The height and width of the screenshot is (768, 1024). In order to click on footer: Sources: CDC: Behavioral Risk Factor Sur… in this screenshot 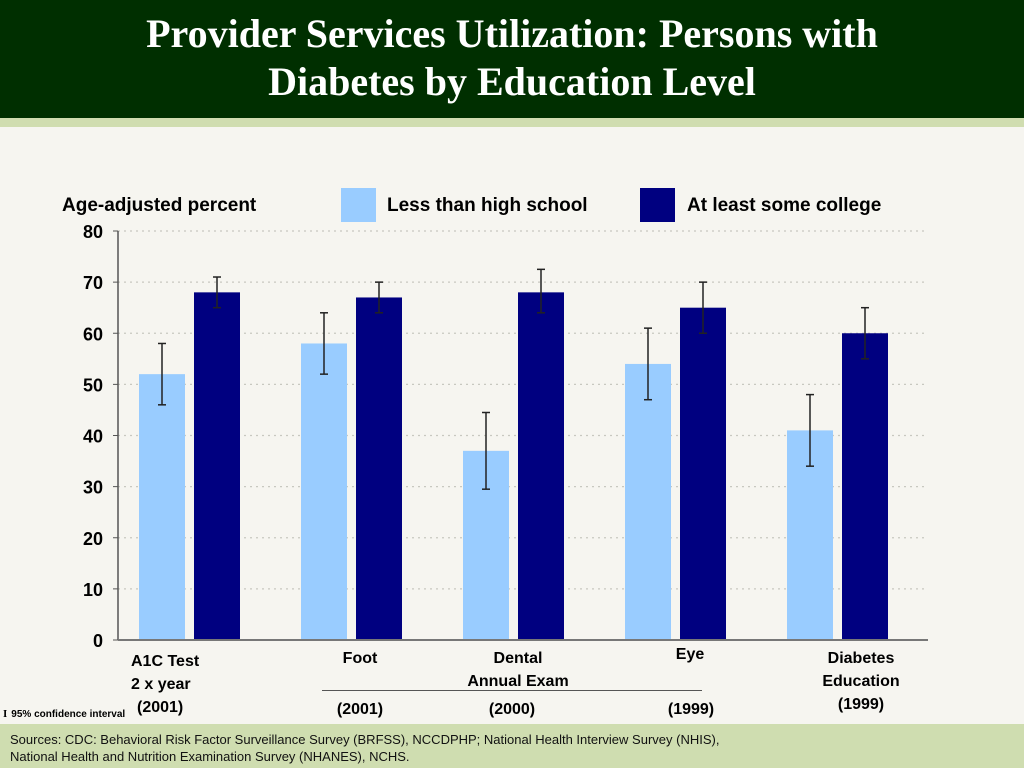, I will do `click(512, 746)`.